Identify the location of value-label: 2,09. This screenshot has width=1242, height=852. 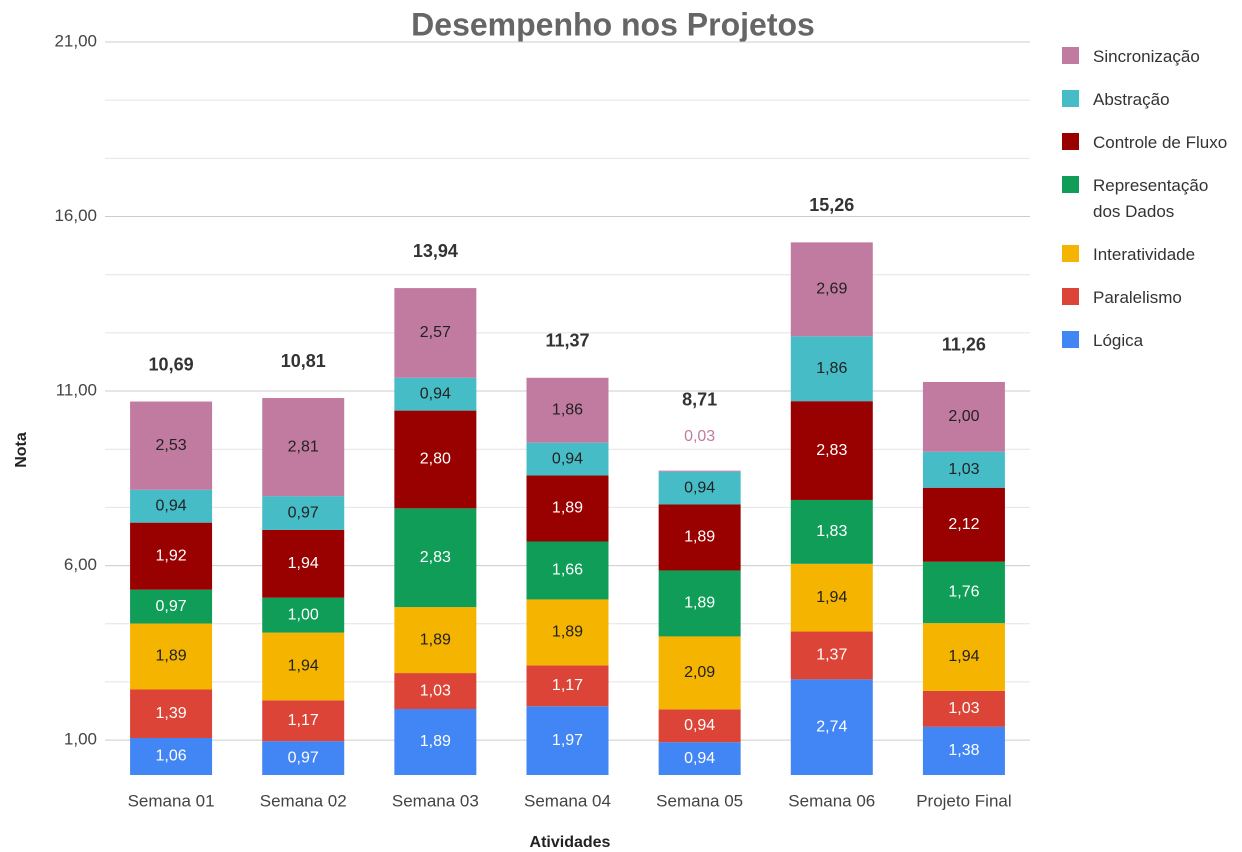
(699, 672).